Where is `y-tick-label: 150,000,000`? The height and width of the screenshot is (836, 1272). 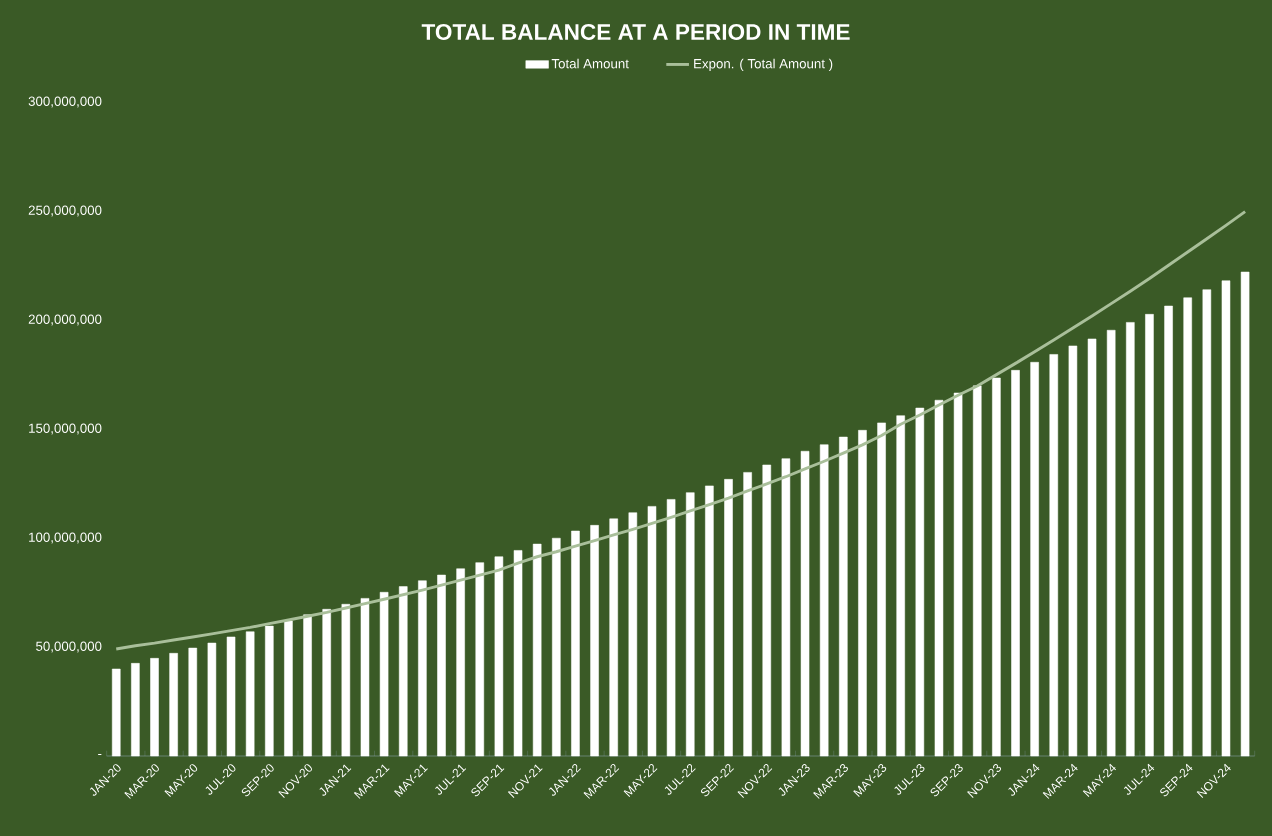
y-tick-label: 150,000,000 is located at coordinates (65, 429).